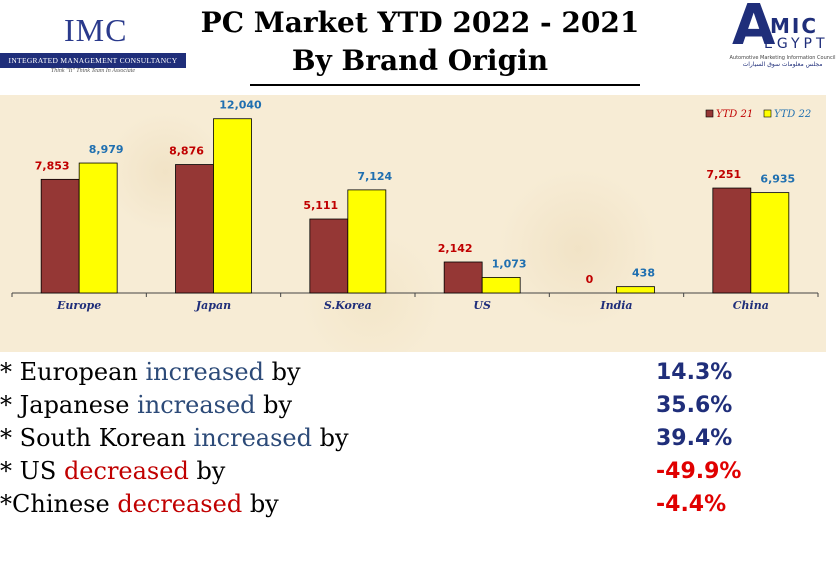 The width and height of the screenshot is (837, 571). Describe the element at coordinates (78, 305) in the screenshot. I see `x-tick-label: Europe` at that location.